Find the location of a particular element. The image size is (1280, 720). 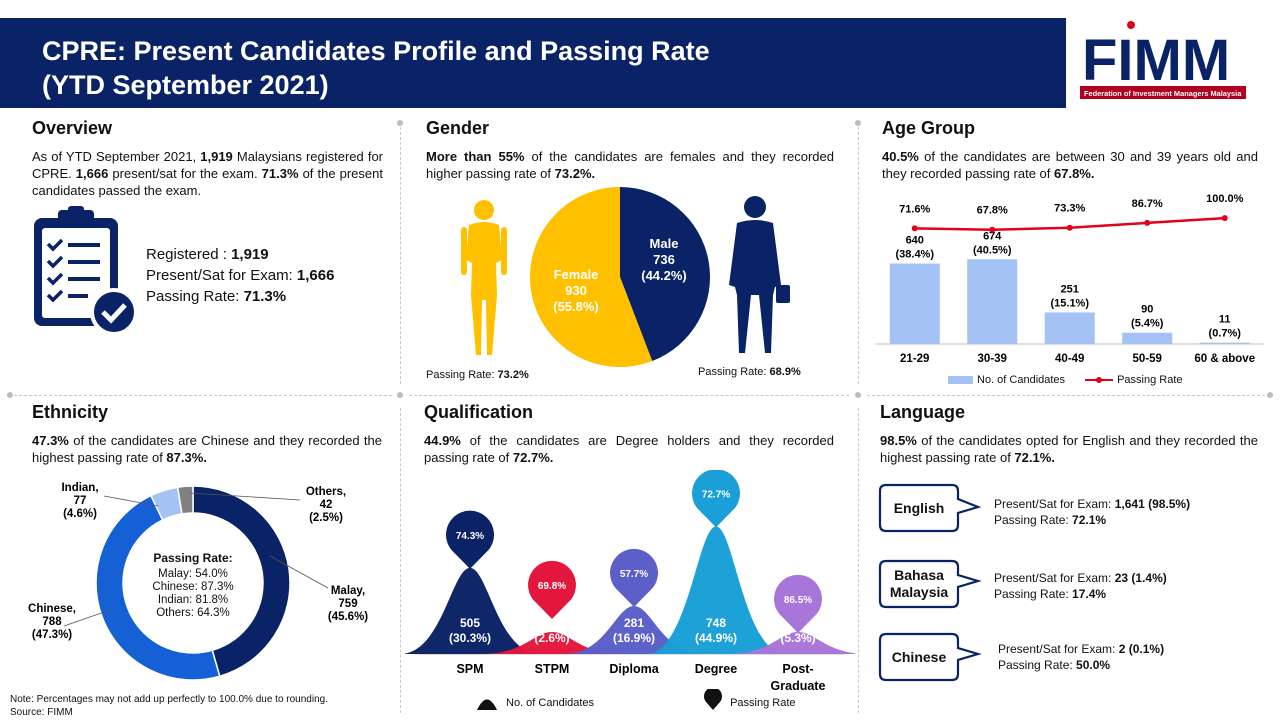

label-others-count: 42 is located at coordinates (326, 505).